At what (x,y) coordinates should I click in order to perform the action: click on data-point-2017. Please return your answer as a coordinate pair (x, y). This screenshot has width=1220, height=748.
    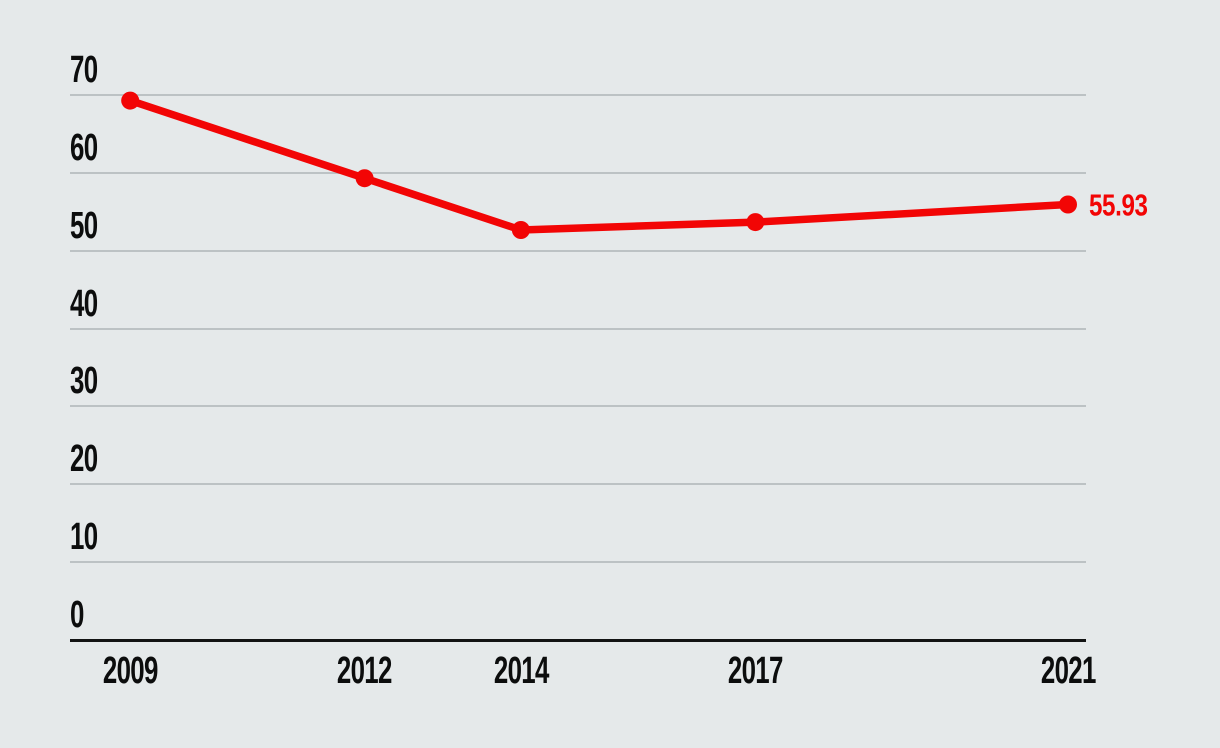
    Looking at the image, I should click on (755, 222).